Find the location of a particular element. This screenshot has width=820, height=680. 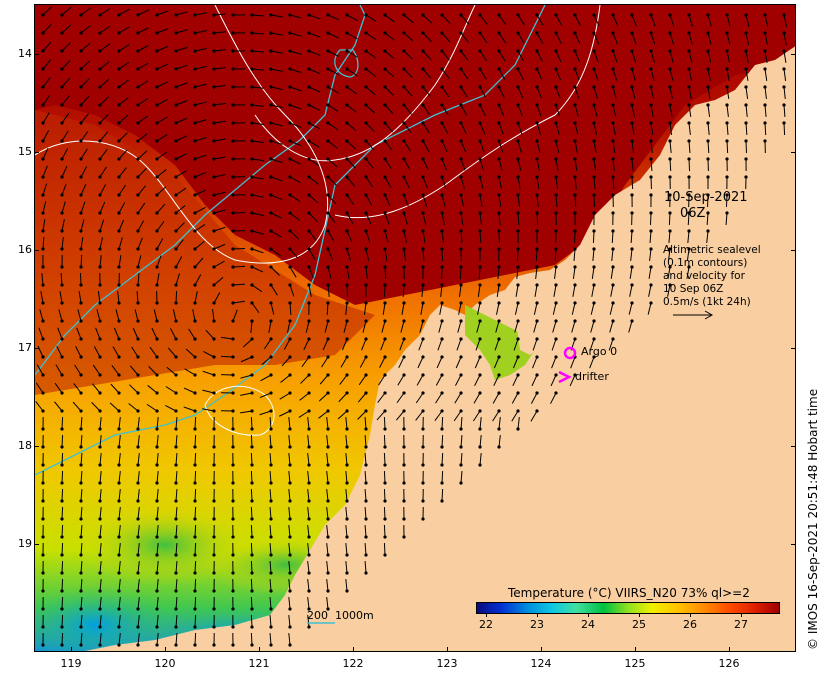

argo-float-marker is located at coordinates (570, 353).